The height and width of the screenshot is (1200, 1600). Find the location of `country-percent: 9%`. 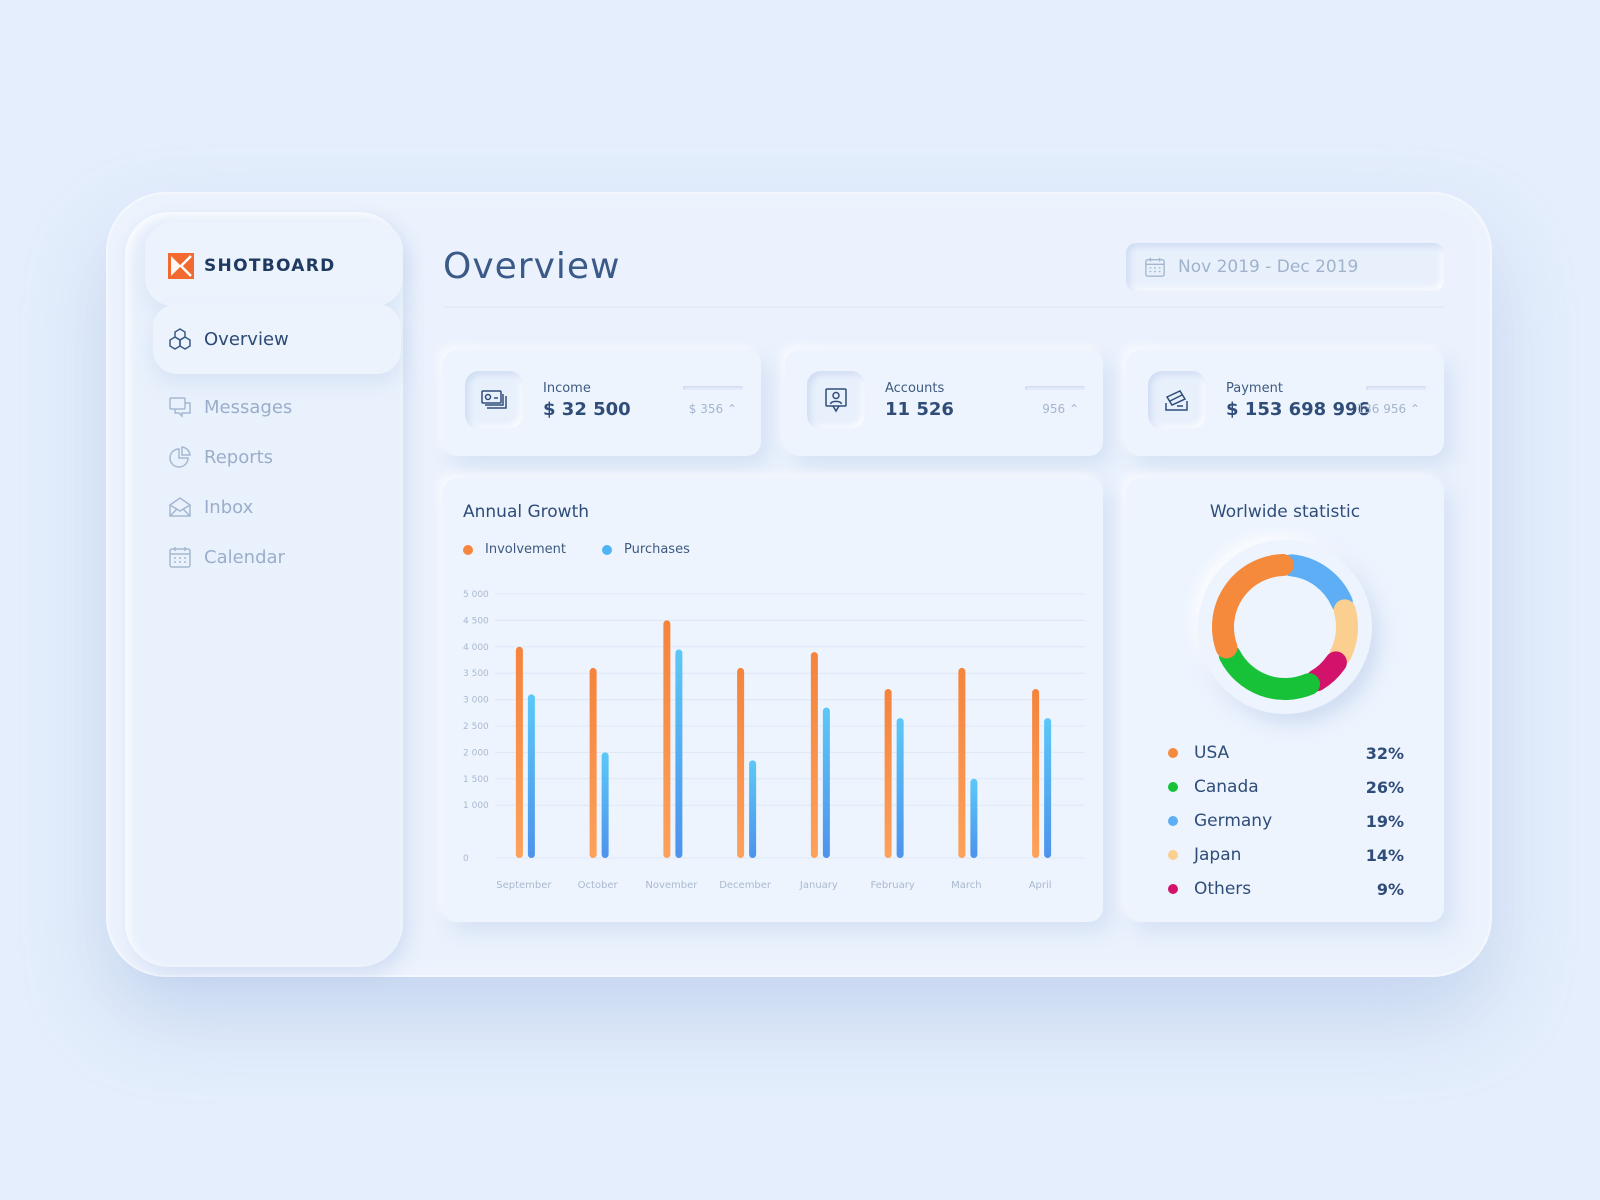

country-percent: 9% is located at coordinates (1390, 889).